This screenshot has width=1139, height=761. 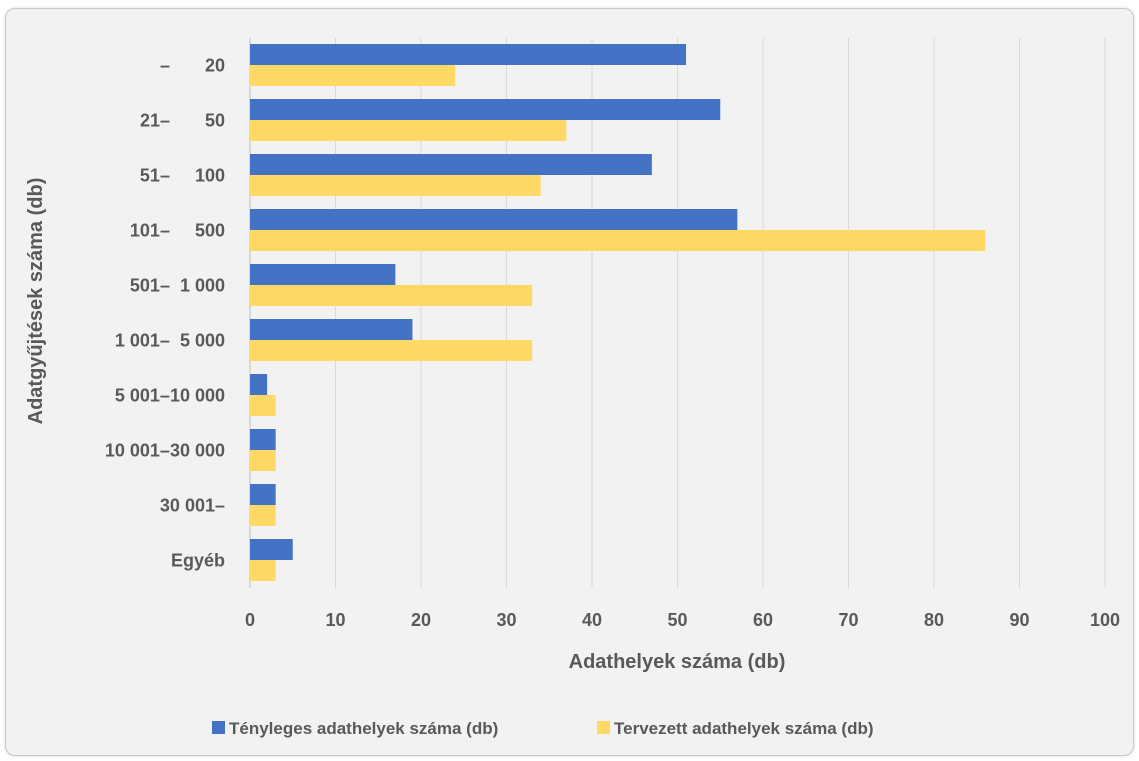 What do you see at coordinates (1019, 620) in the screenshot?
I see `x-tick-label: 90` at bounding box center [1019, 620].